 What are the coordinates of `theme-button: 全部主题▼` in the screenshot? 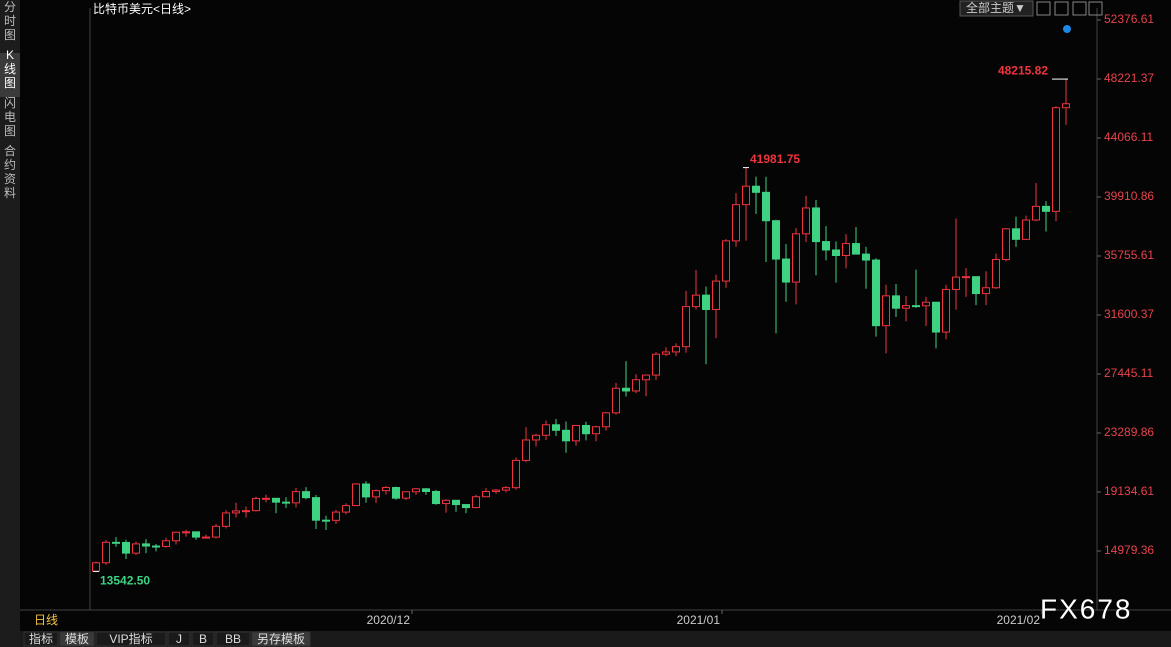 It's located at (996, 7).